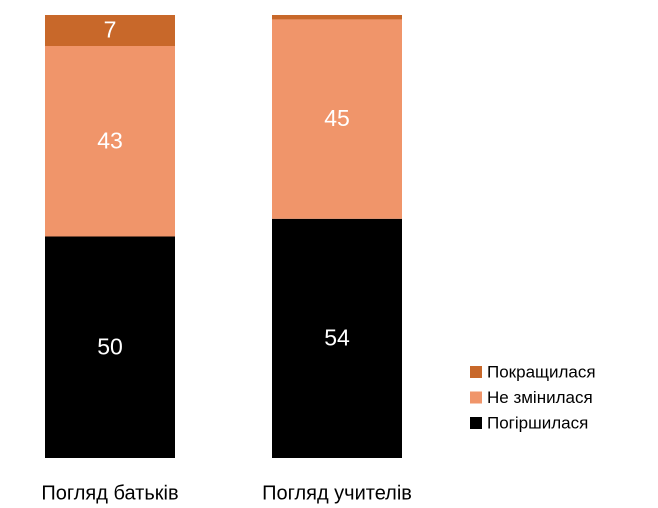 The width and height of the screenshot is (658, 508). Describe the element at coordinates (109, 493) in the screenshot. I see `x-tick-label: Погляд батьків` at that location.